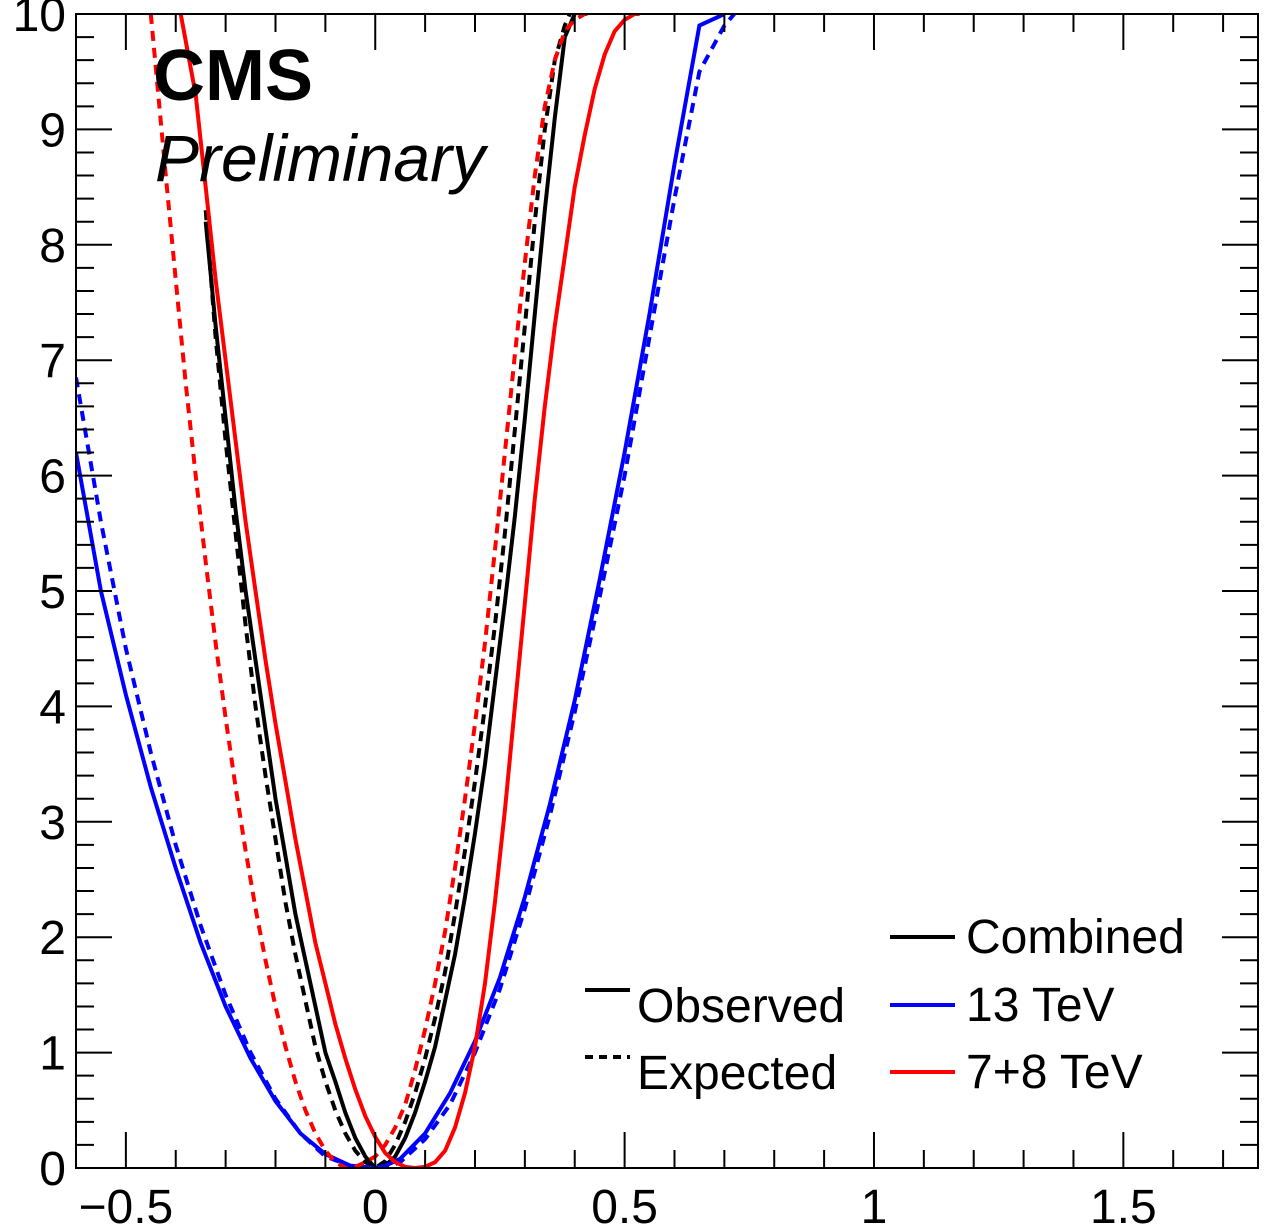  What do you see at coordinates (52, 477) in the screenshot?
I see `y-tick-label: 6` at bounding box center [52, 477].